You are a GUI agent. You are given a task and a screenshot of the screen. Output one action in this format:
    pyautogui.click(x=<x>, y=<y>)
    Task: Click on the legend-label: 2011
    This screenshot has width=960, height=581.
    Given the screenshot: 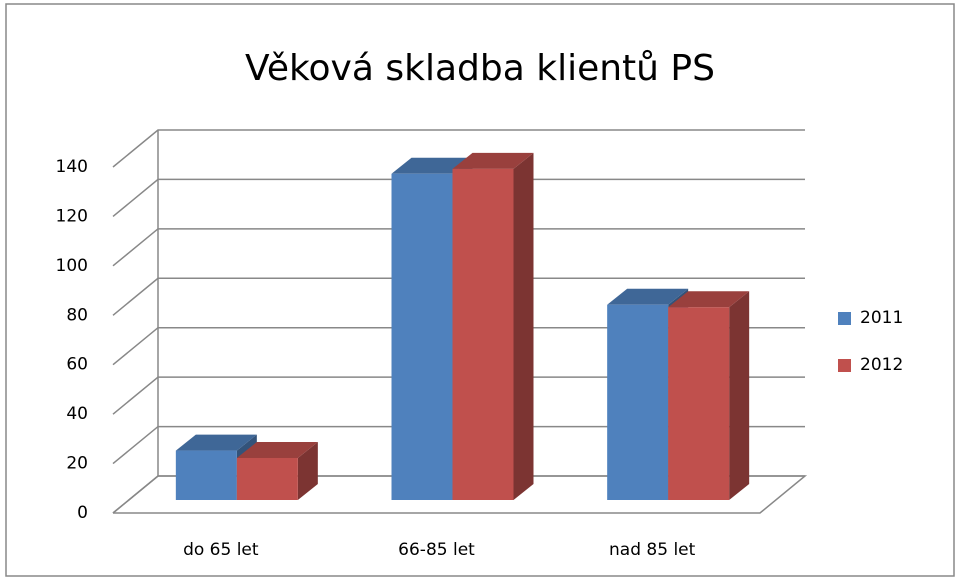 What is the action you would take?
    pyautogui.click(x=881, y=318)
    